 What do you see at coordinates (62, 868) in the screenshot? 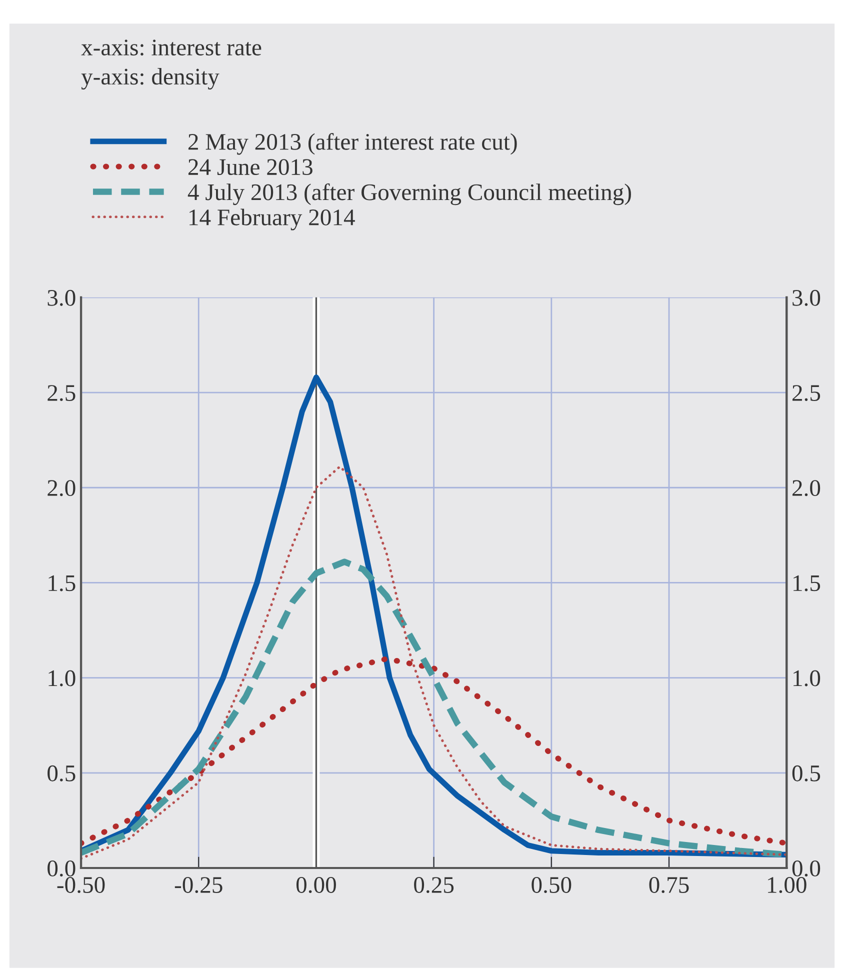
I see `y-tick-label: 0.0` at bounding box center [62, 868].